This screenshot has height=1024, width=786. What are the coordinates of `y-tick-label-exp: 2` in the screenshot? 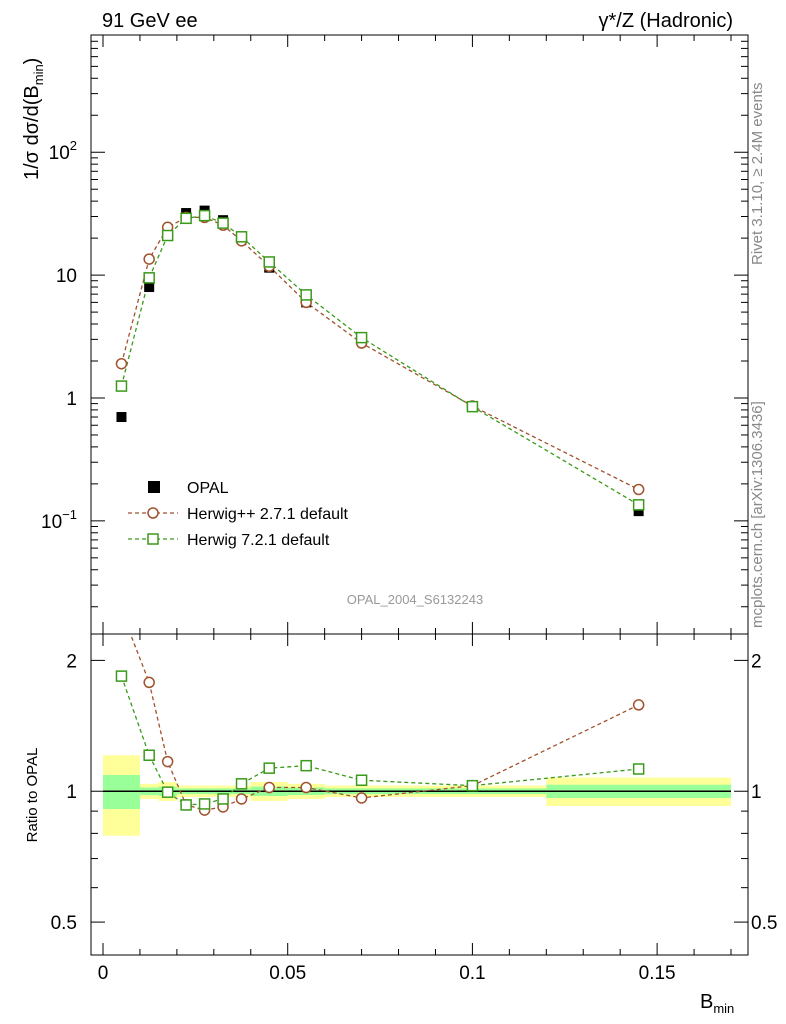 It's located at (73, 145).